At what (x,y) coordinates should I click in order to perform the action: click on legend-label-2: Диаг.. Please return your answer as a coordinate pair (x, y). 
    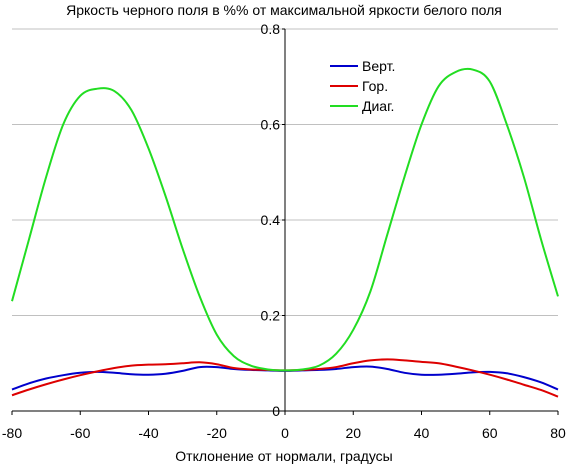
    Looking at the image, I should click on (378, 106).